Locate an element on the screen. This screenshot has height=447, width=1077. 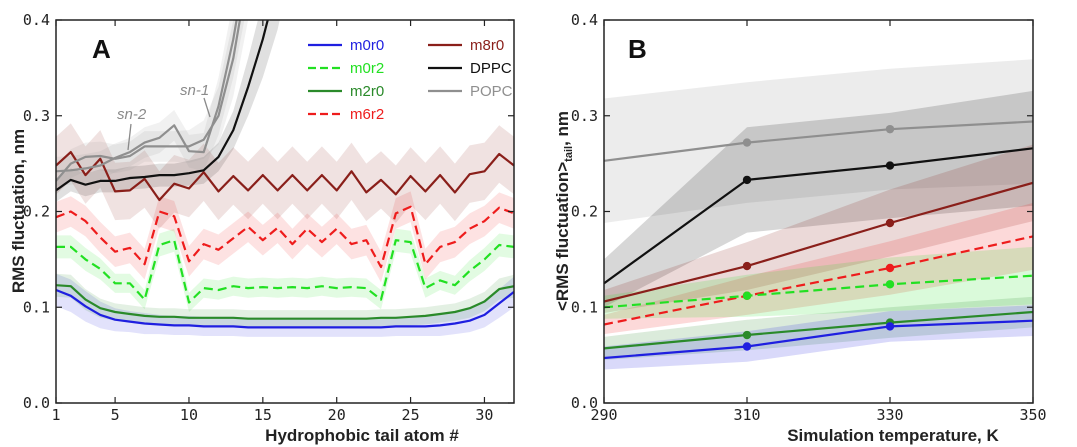
xtick-label: 20 is located at coordinates (337, 415).